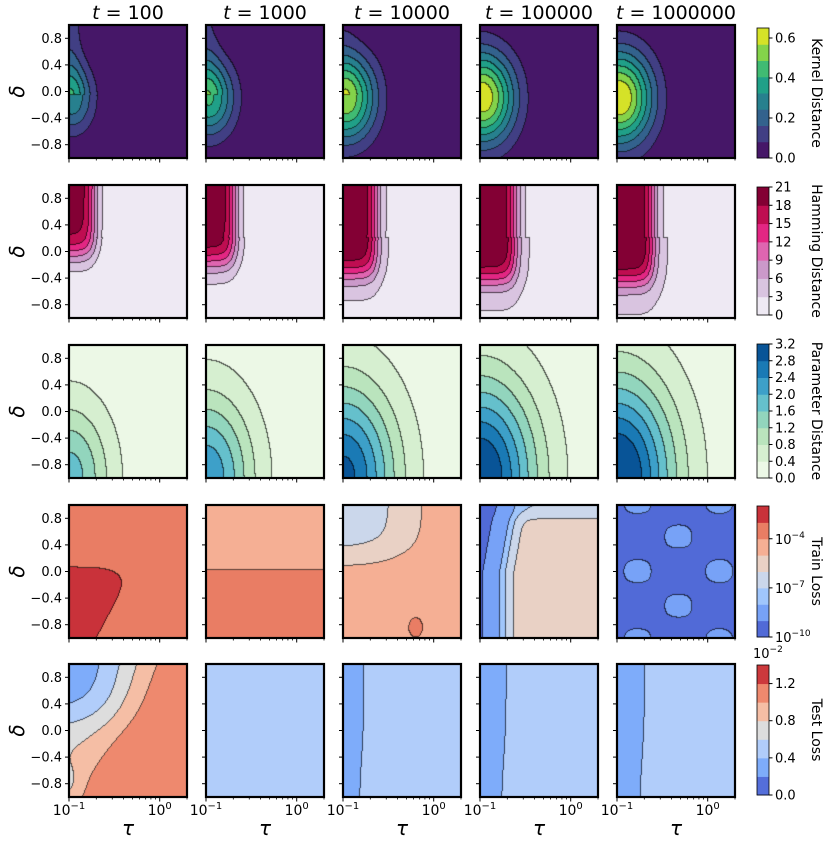 The height and width of the screenshot is (841, 831). What do you see at coordinates (785, 412) in the screenshot?
I see `colorbar-tick-label: 1.6` at bounding box center [785, 412].